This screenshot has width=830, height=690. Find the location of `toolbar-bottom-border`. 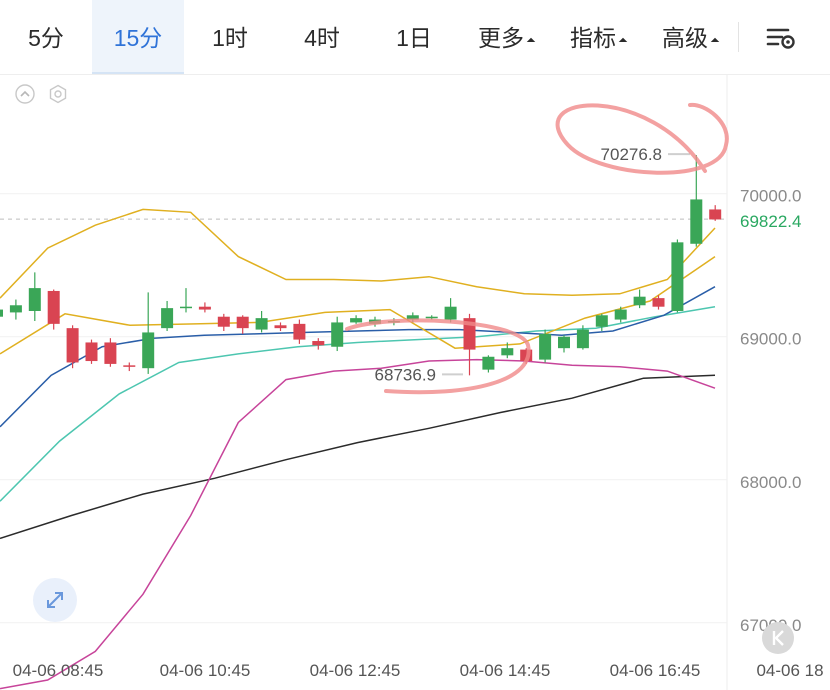

toolbar-bottom-border is located at coordinates (415, 74).